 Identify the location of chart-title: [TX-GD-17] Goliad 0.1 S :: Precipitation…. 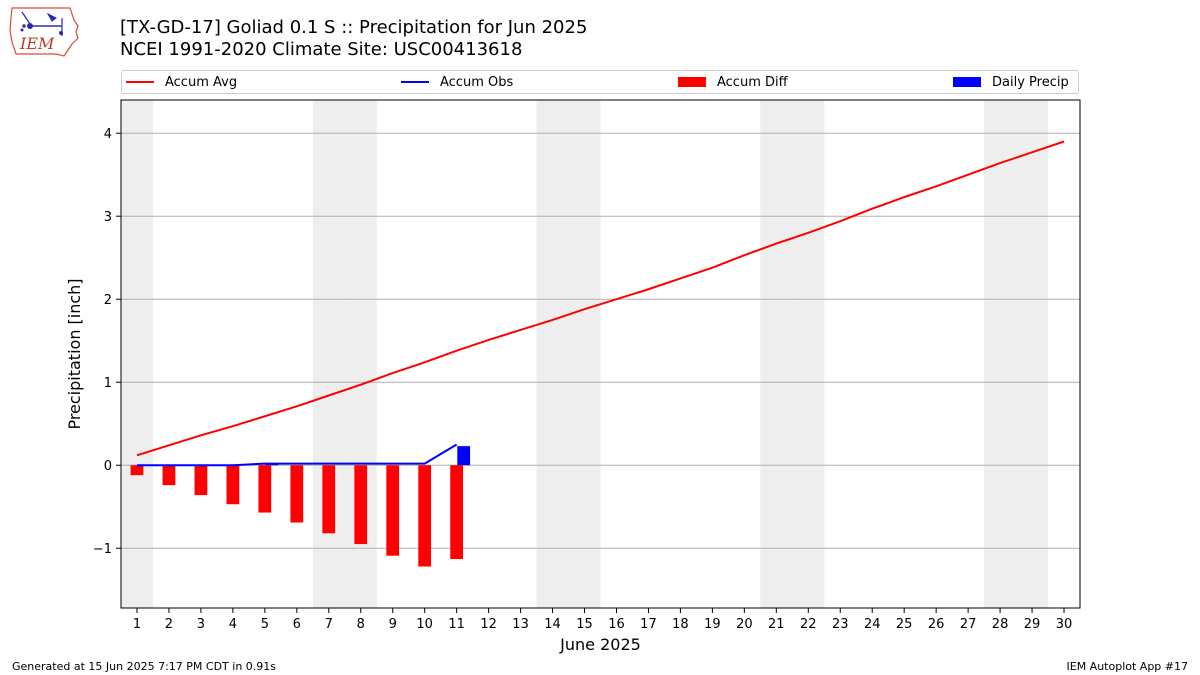
(354, 27).